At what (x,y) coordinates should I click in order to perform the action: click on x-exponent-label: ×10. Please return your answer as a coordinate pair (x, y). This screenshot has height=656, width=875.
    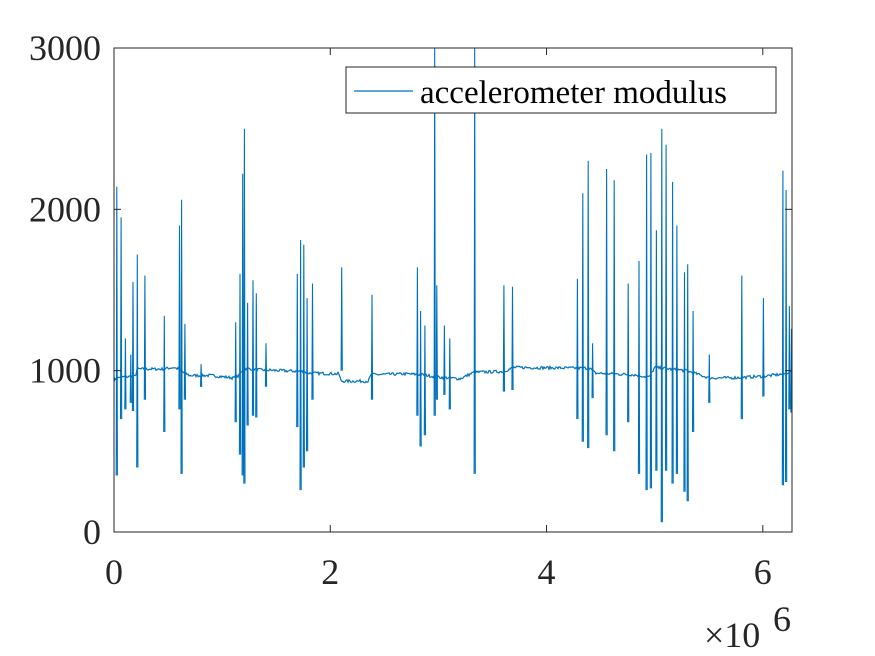
    Looking at the image, I should click on (732, 635).